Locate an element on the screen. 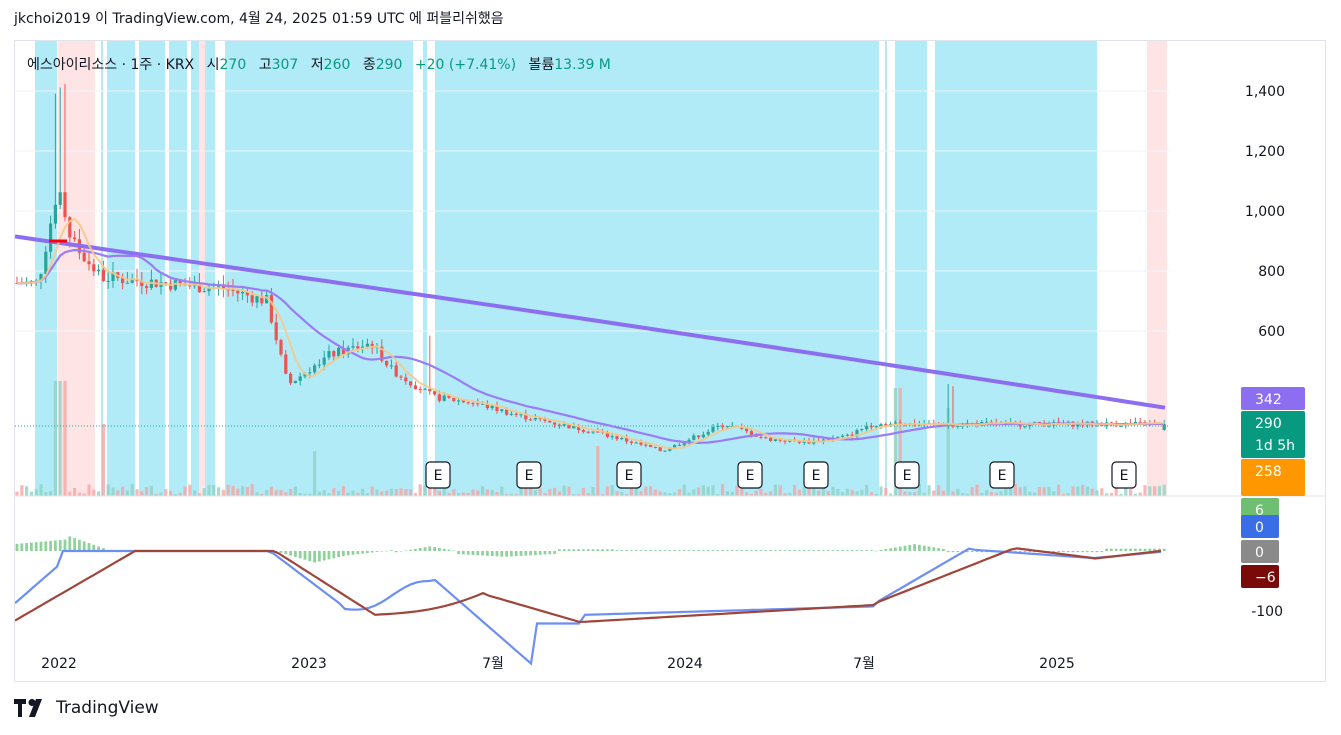  price-label-box is located at coordinates (1273, 398).